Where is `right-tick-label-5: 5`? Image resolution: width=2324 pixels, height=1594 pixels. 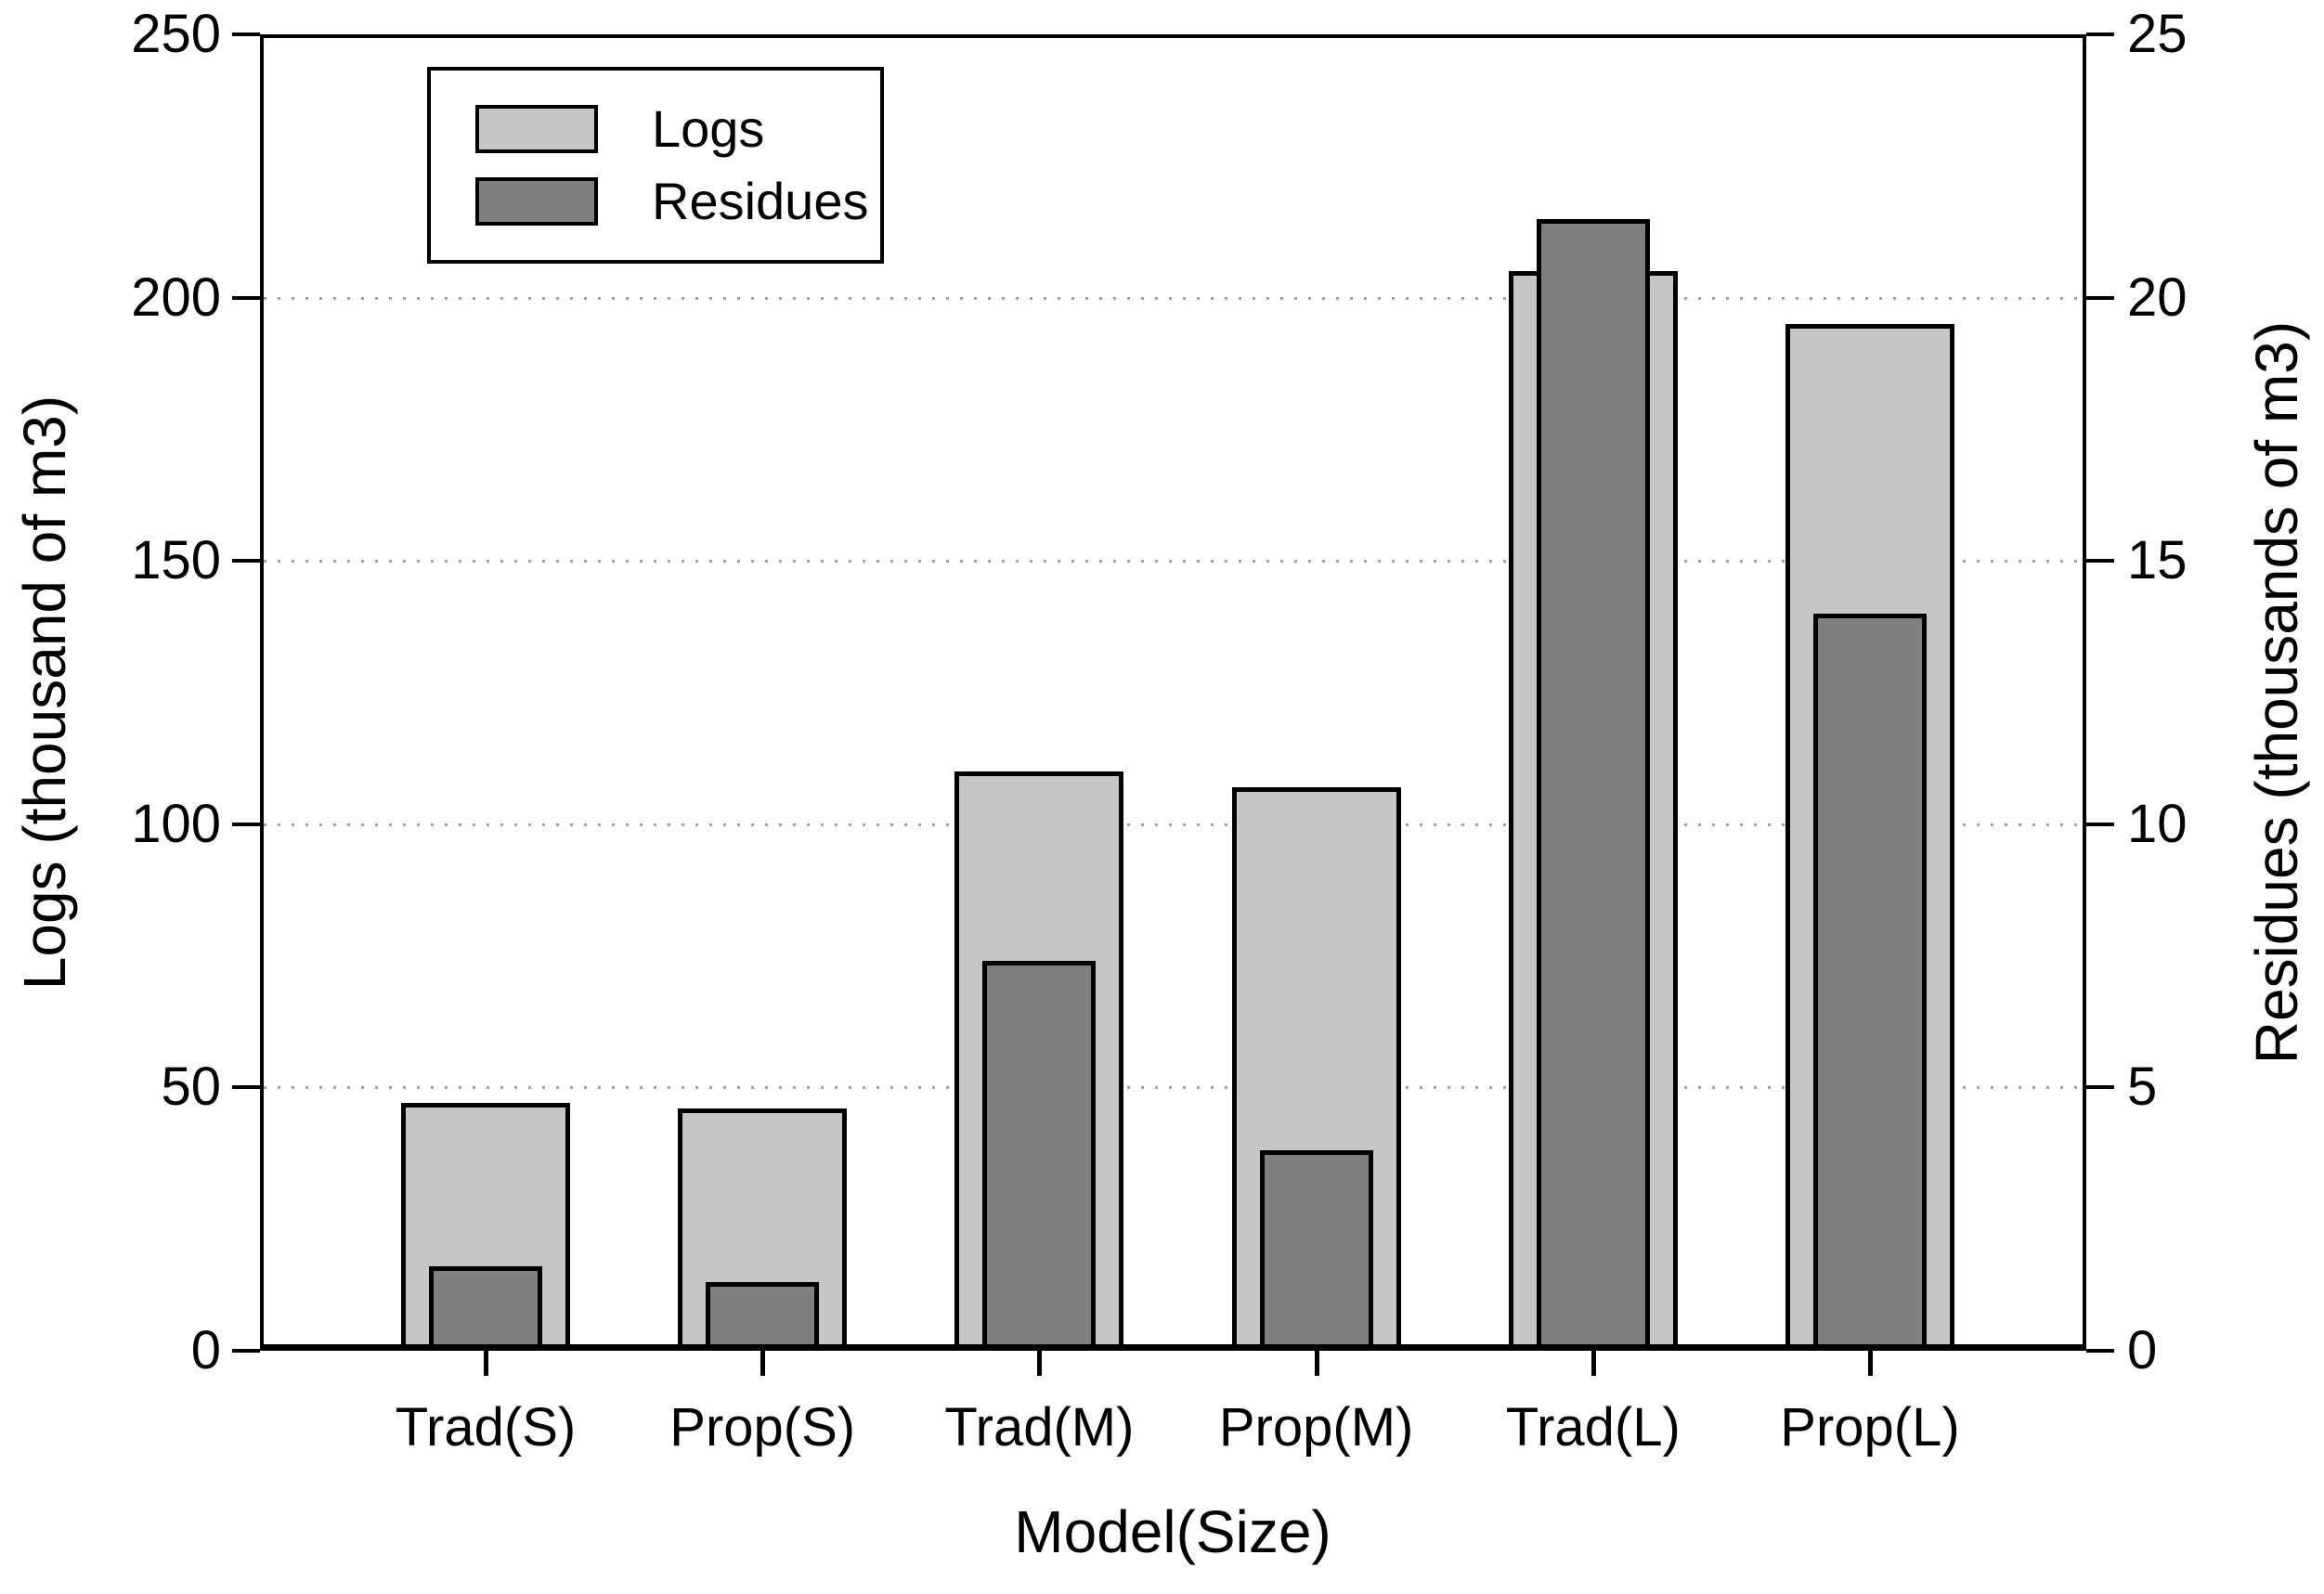 right-tick-label-5: 5 is located at coordinates (2142, 1087).